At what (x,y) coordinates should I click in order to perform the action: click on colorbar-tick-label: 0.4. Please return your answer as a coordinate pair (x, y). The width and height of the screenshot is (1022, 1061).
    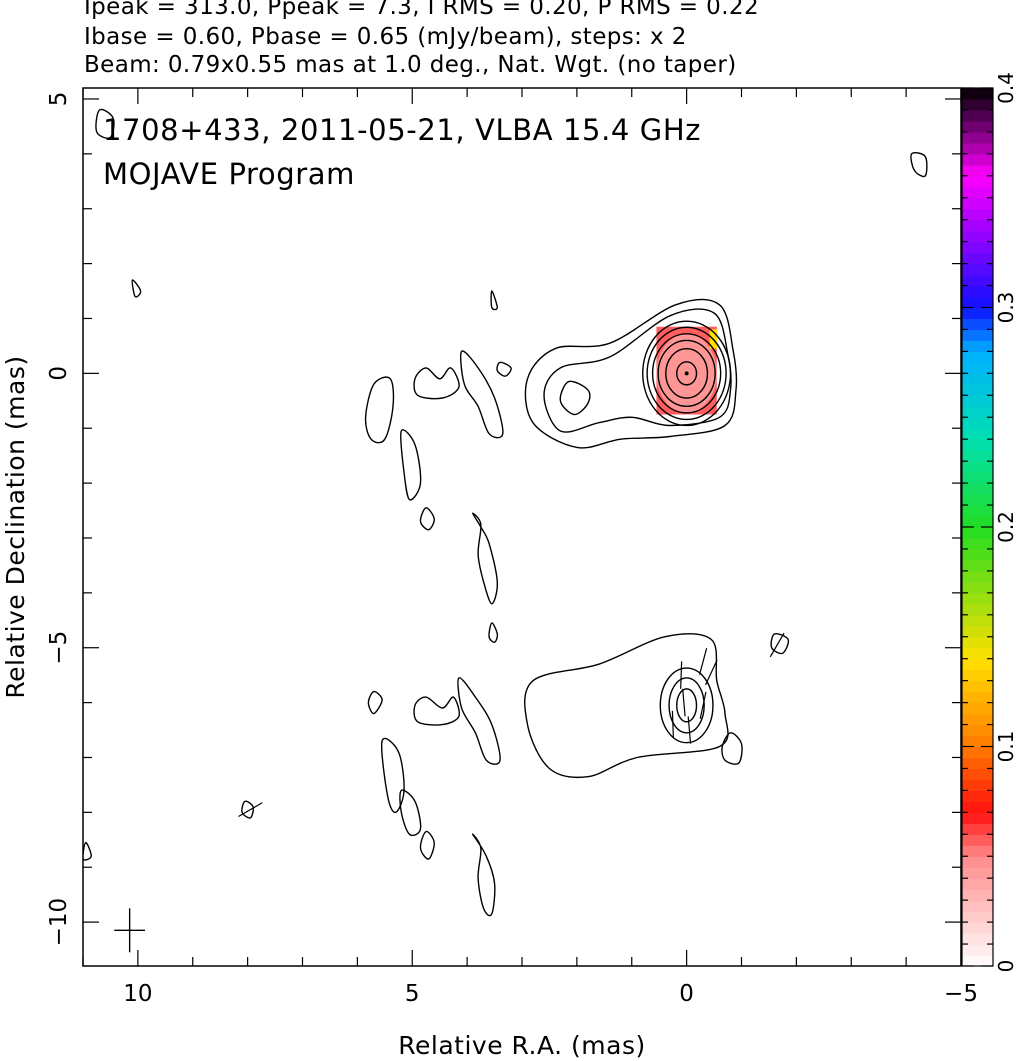
    Looking at the image, I should click on (1006, 88).